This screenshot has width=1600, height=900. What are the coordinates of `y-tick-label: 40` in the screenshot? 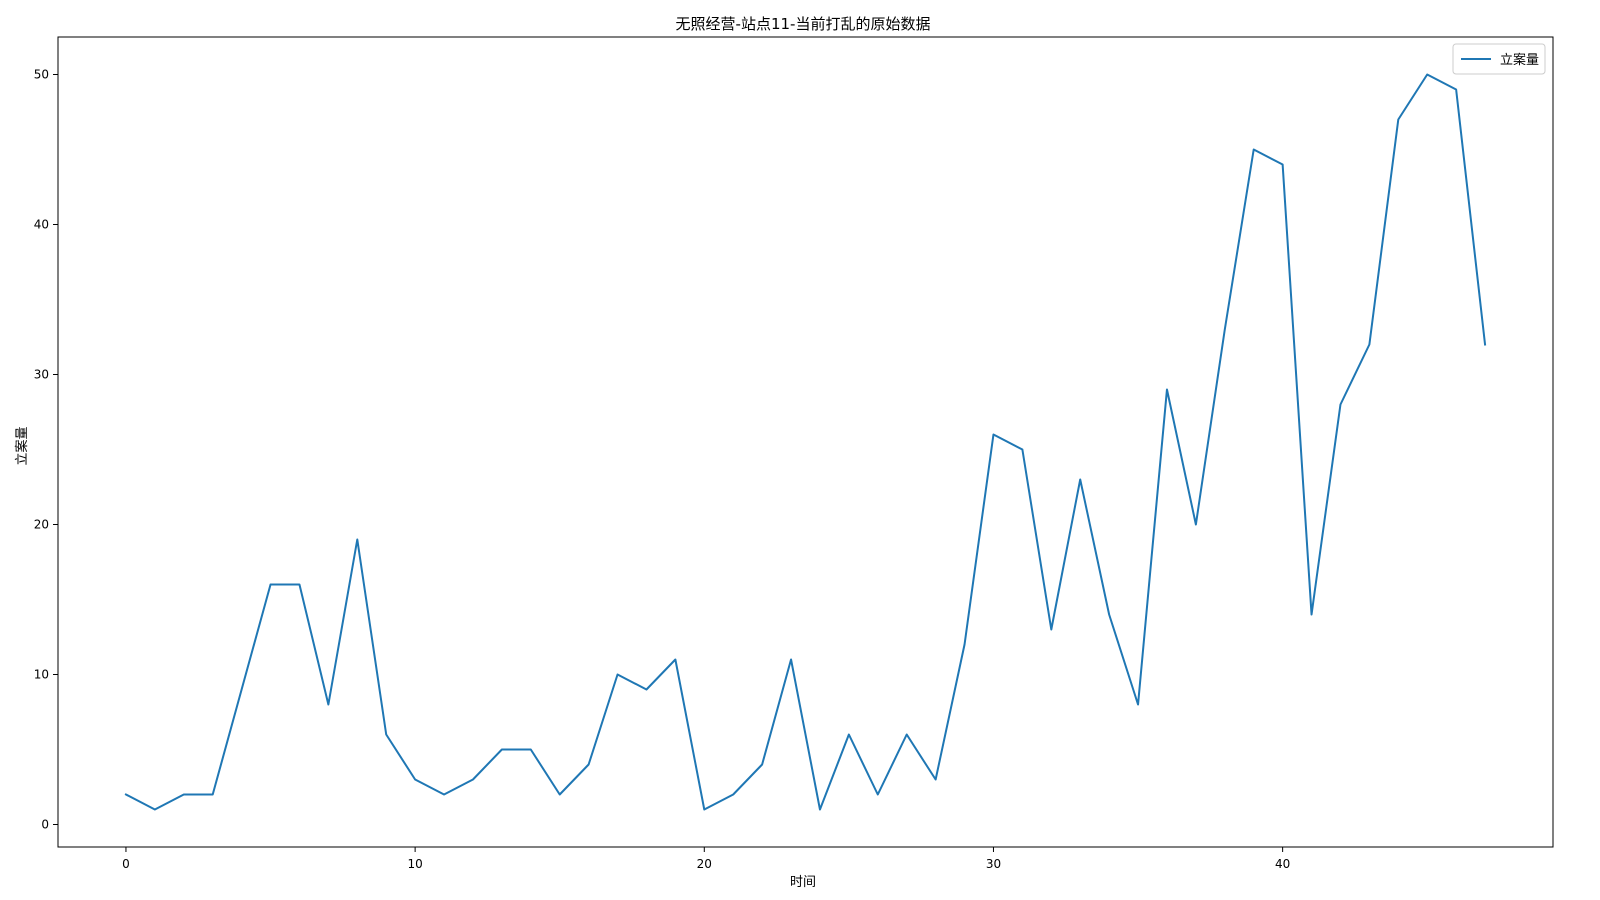 It's located at (41, 225).